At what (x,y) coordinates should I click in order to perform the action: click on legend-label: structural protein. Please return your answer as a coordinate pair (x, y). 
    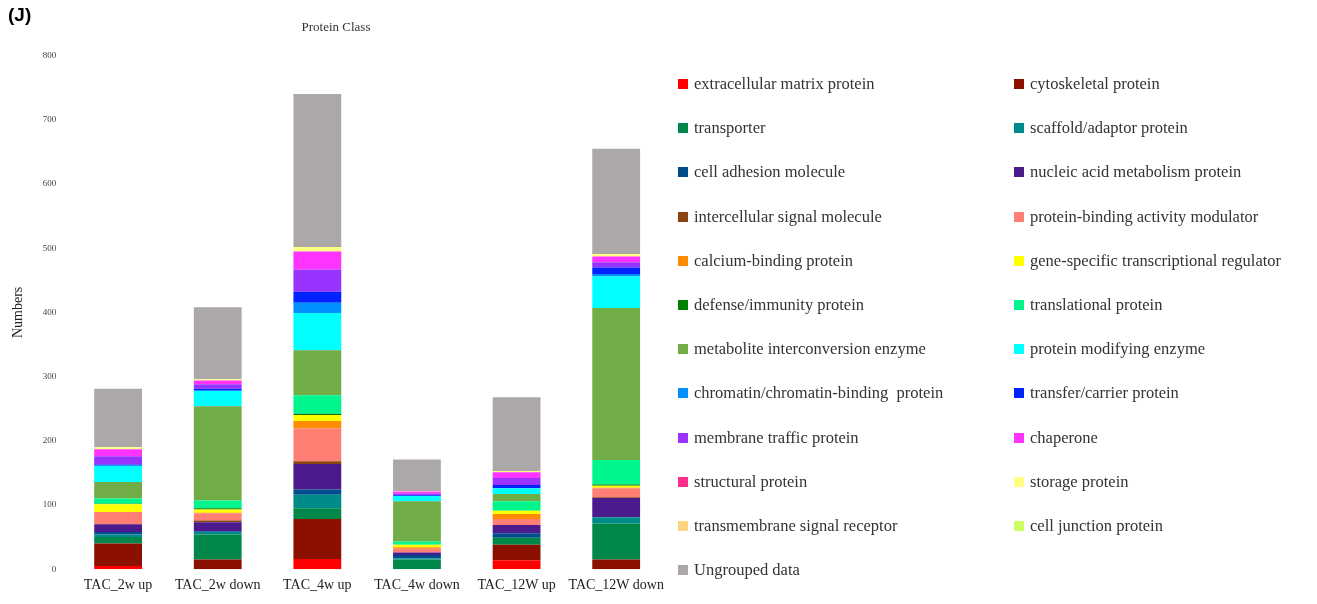
    Looking at the image, I should click on (751, 481).